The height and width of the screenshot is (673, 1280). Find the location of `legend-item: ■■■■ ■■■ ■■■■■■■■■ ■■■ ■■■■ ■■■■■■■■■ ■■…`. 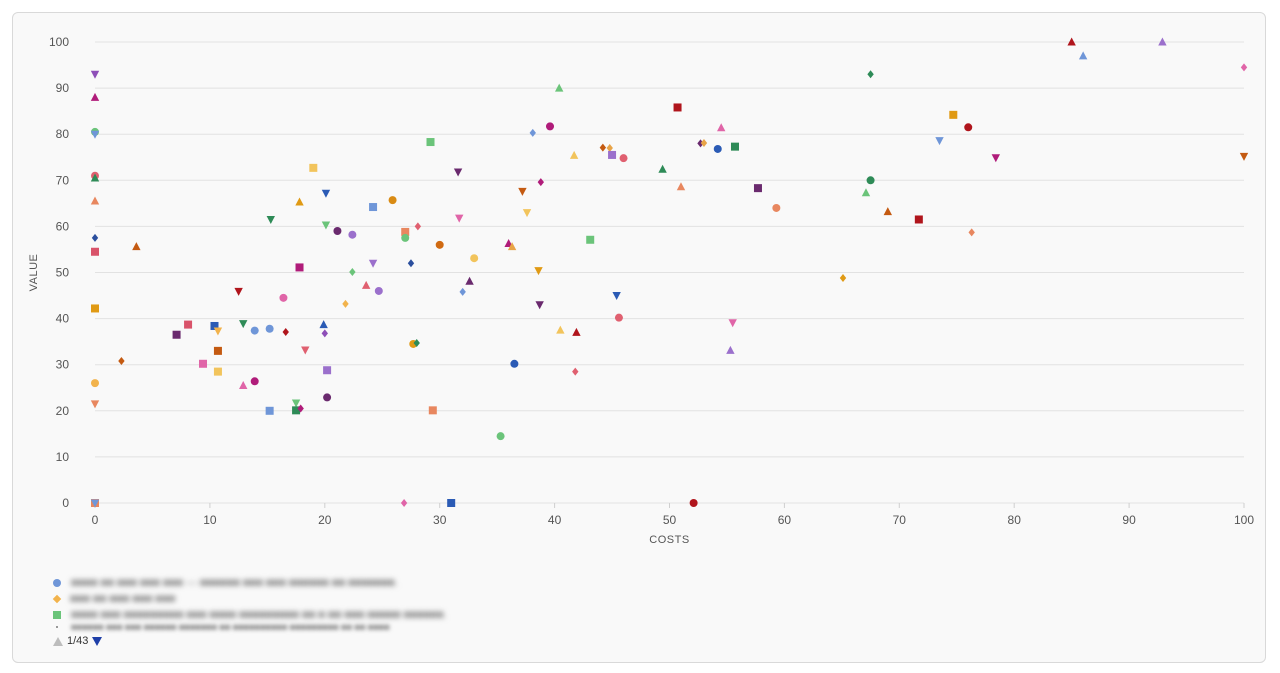

legend-item: ■■■■ ■■■ ■■■■■■■■■ ■■■ ■■■■ ■■■■■■■■■ ■■… is located at coordinates (333, 615).